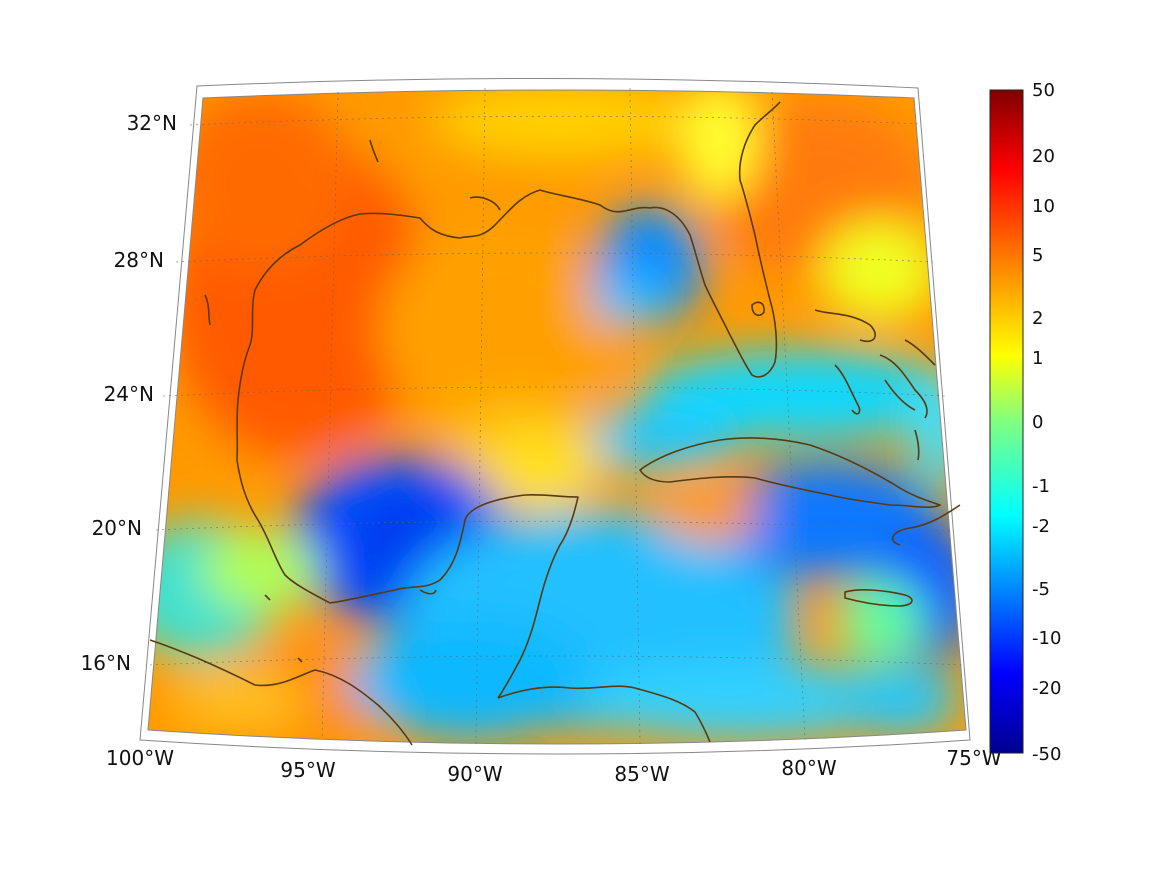  I want to click on lat-label-24n: 24°N, so click(129, 394).